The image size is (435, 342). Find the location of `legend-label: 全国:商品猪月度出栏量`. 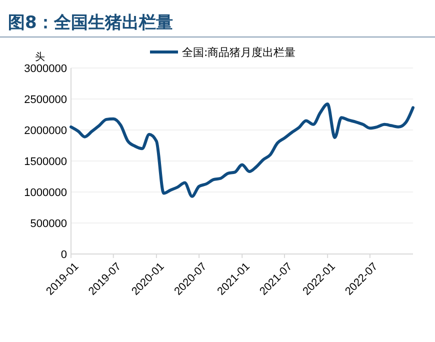

legend-label: 全国:商品猪月度出栏量 is located at coordinates (239, 52).